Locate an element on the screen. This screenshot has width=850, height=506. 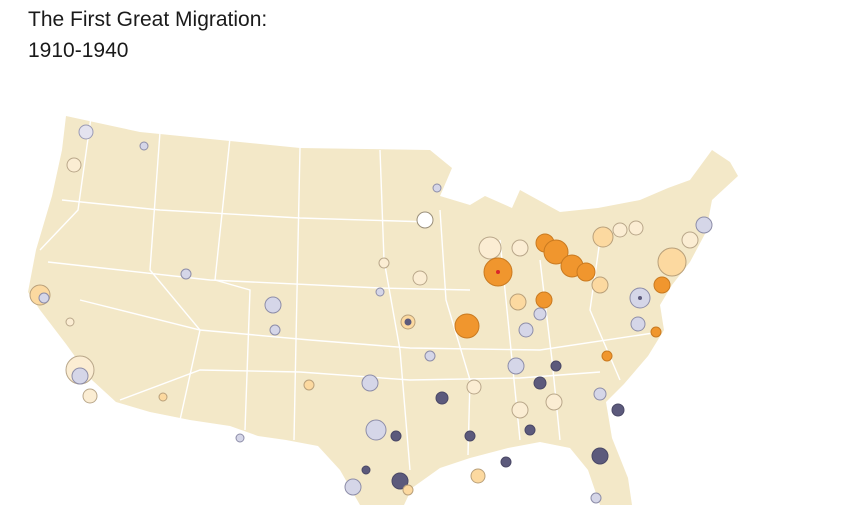
title-line: 1910-1940 is located at coordinates (78, 50).